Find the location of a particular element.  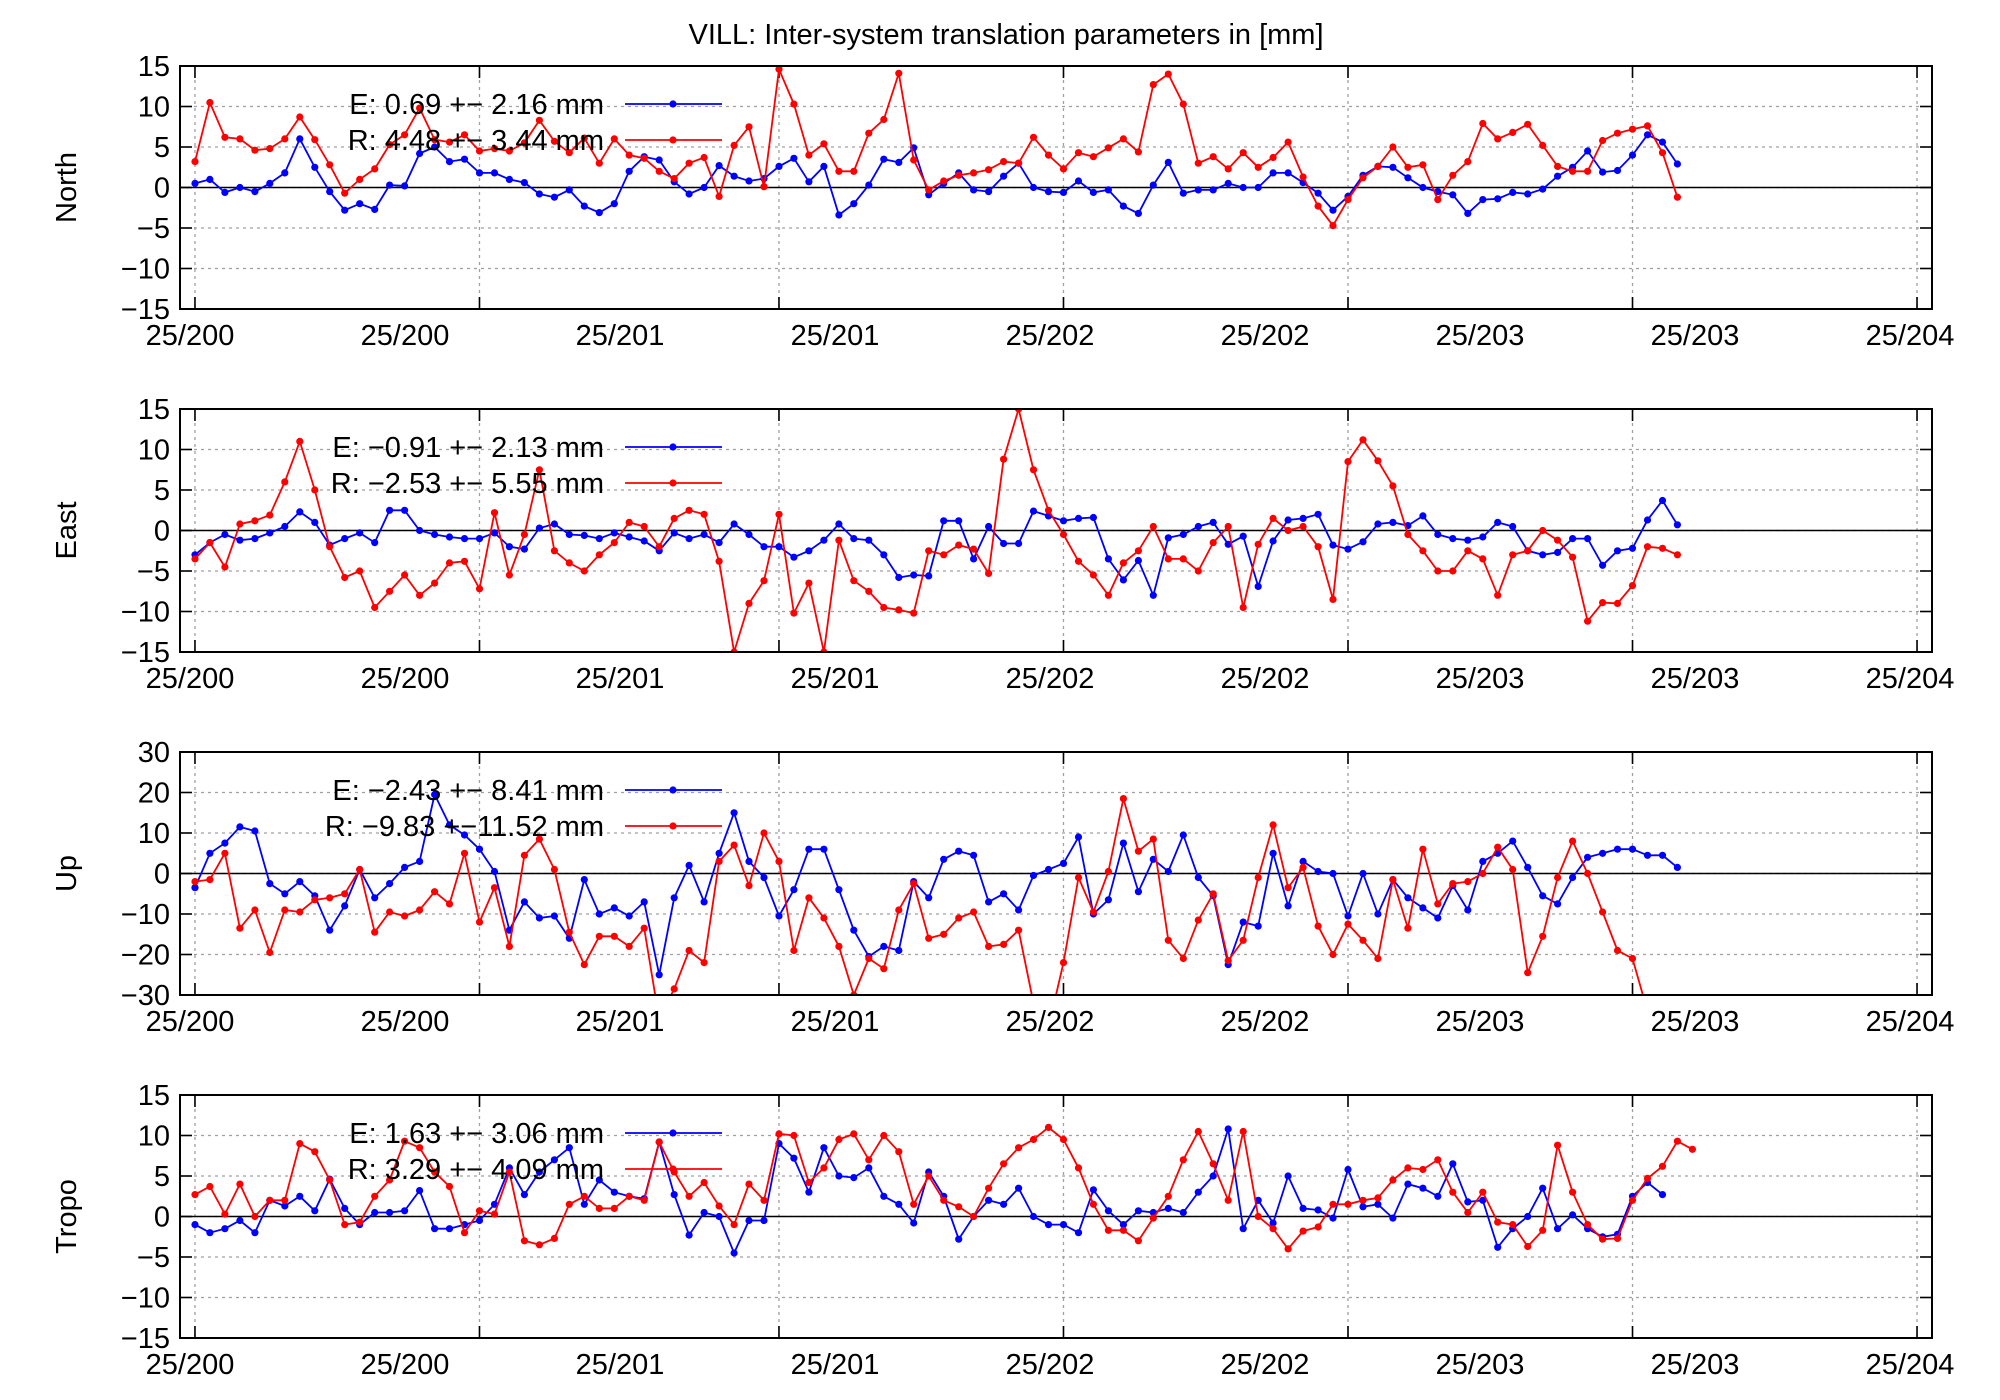

north-ytick-label: 5 is located at coordinates (162, 148).